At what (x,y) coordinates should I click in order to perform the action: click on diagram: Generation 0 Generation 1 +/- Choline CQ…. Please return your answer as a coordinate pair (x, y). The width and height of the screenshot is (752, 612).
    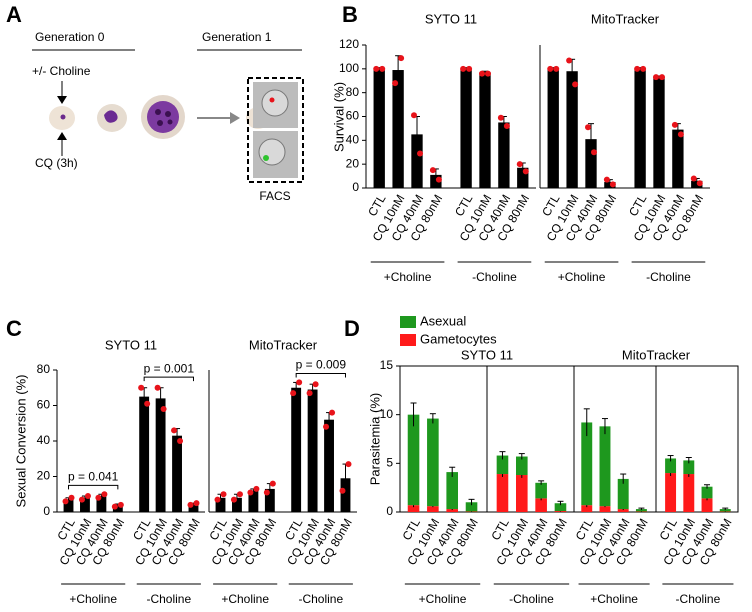
    Looking at the image, I should click on (168, 116).